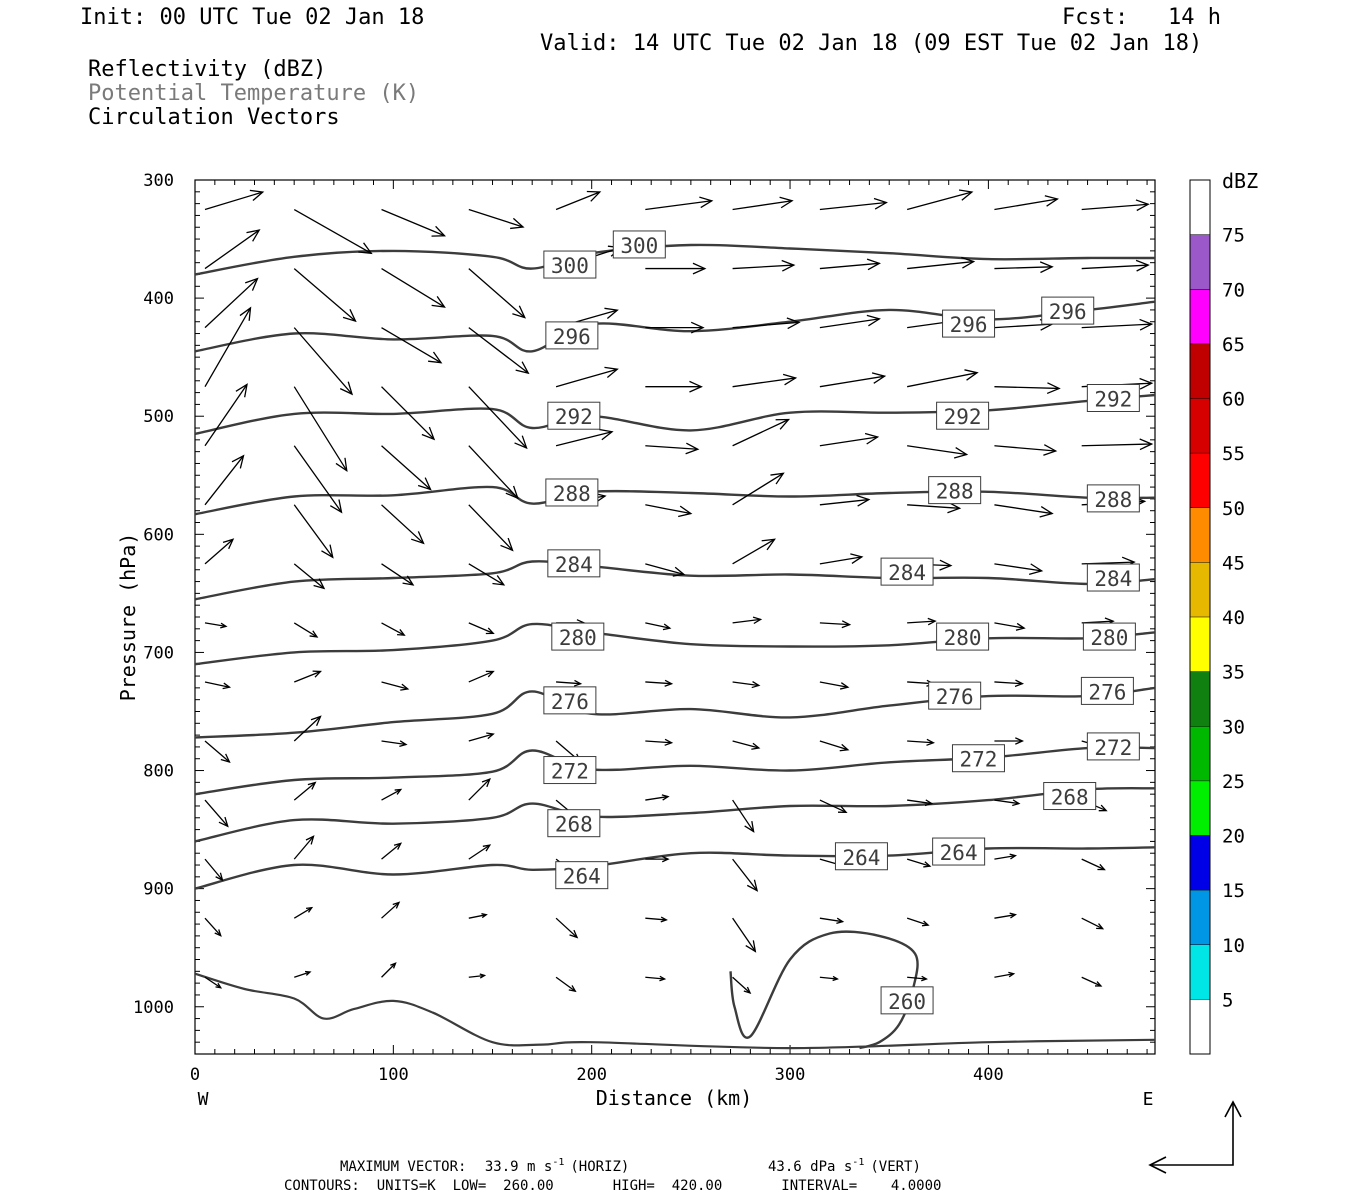 This screenshot has width=1350, height=1200. I want to click on legend-tick-label: 70, so click(1233, 290).